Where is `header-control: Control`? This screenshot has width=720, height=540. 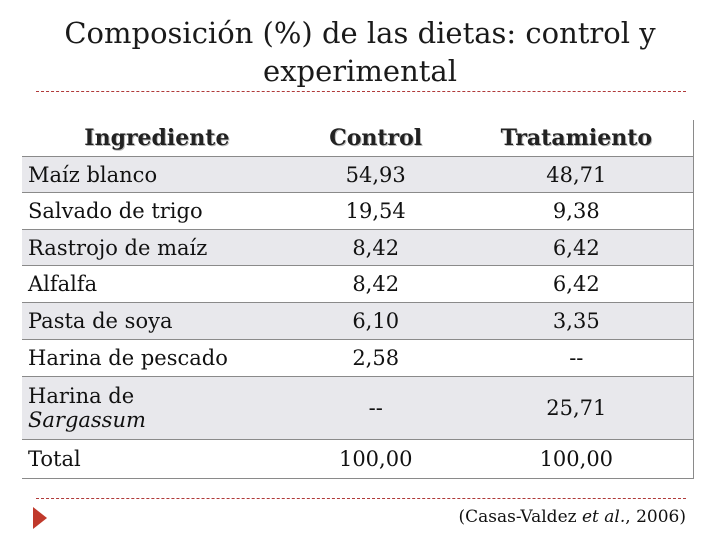 header-control: Control is located at coordinates (375, 138).